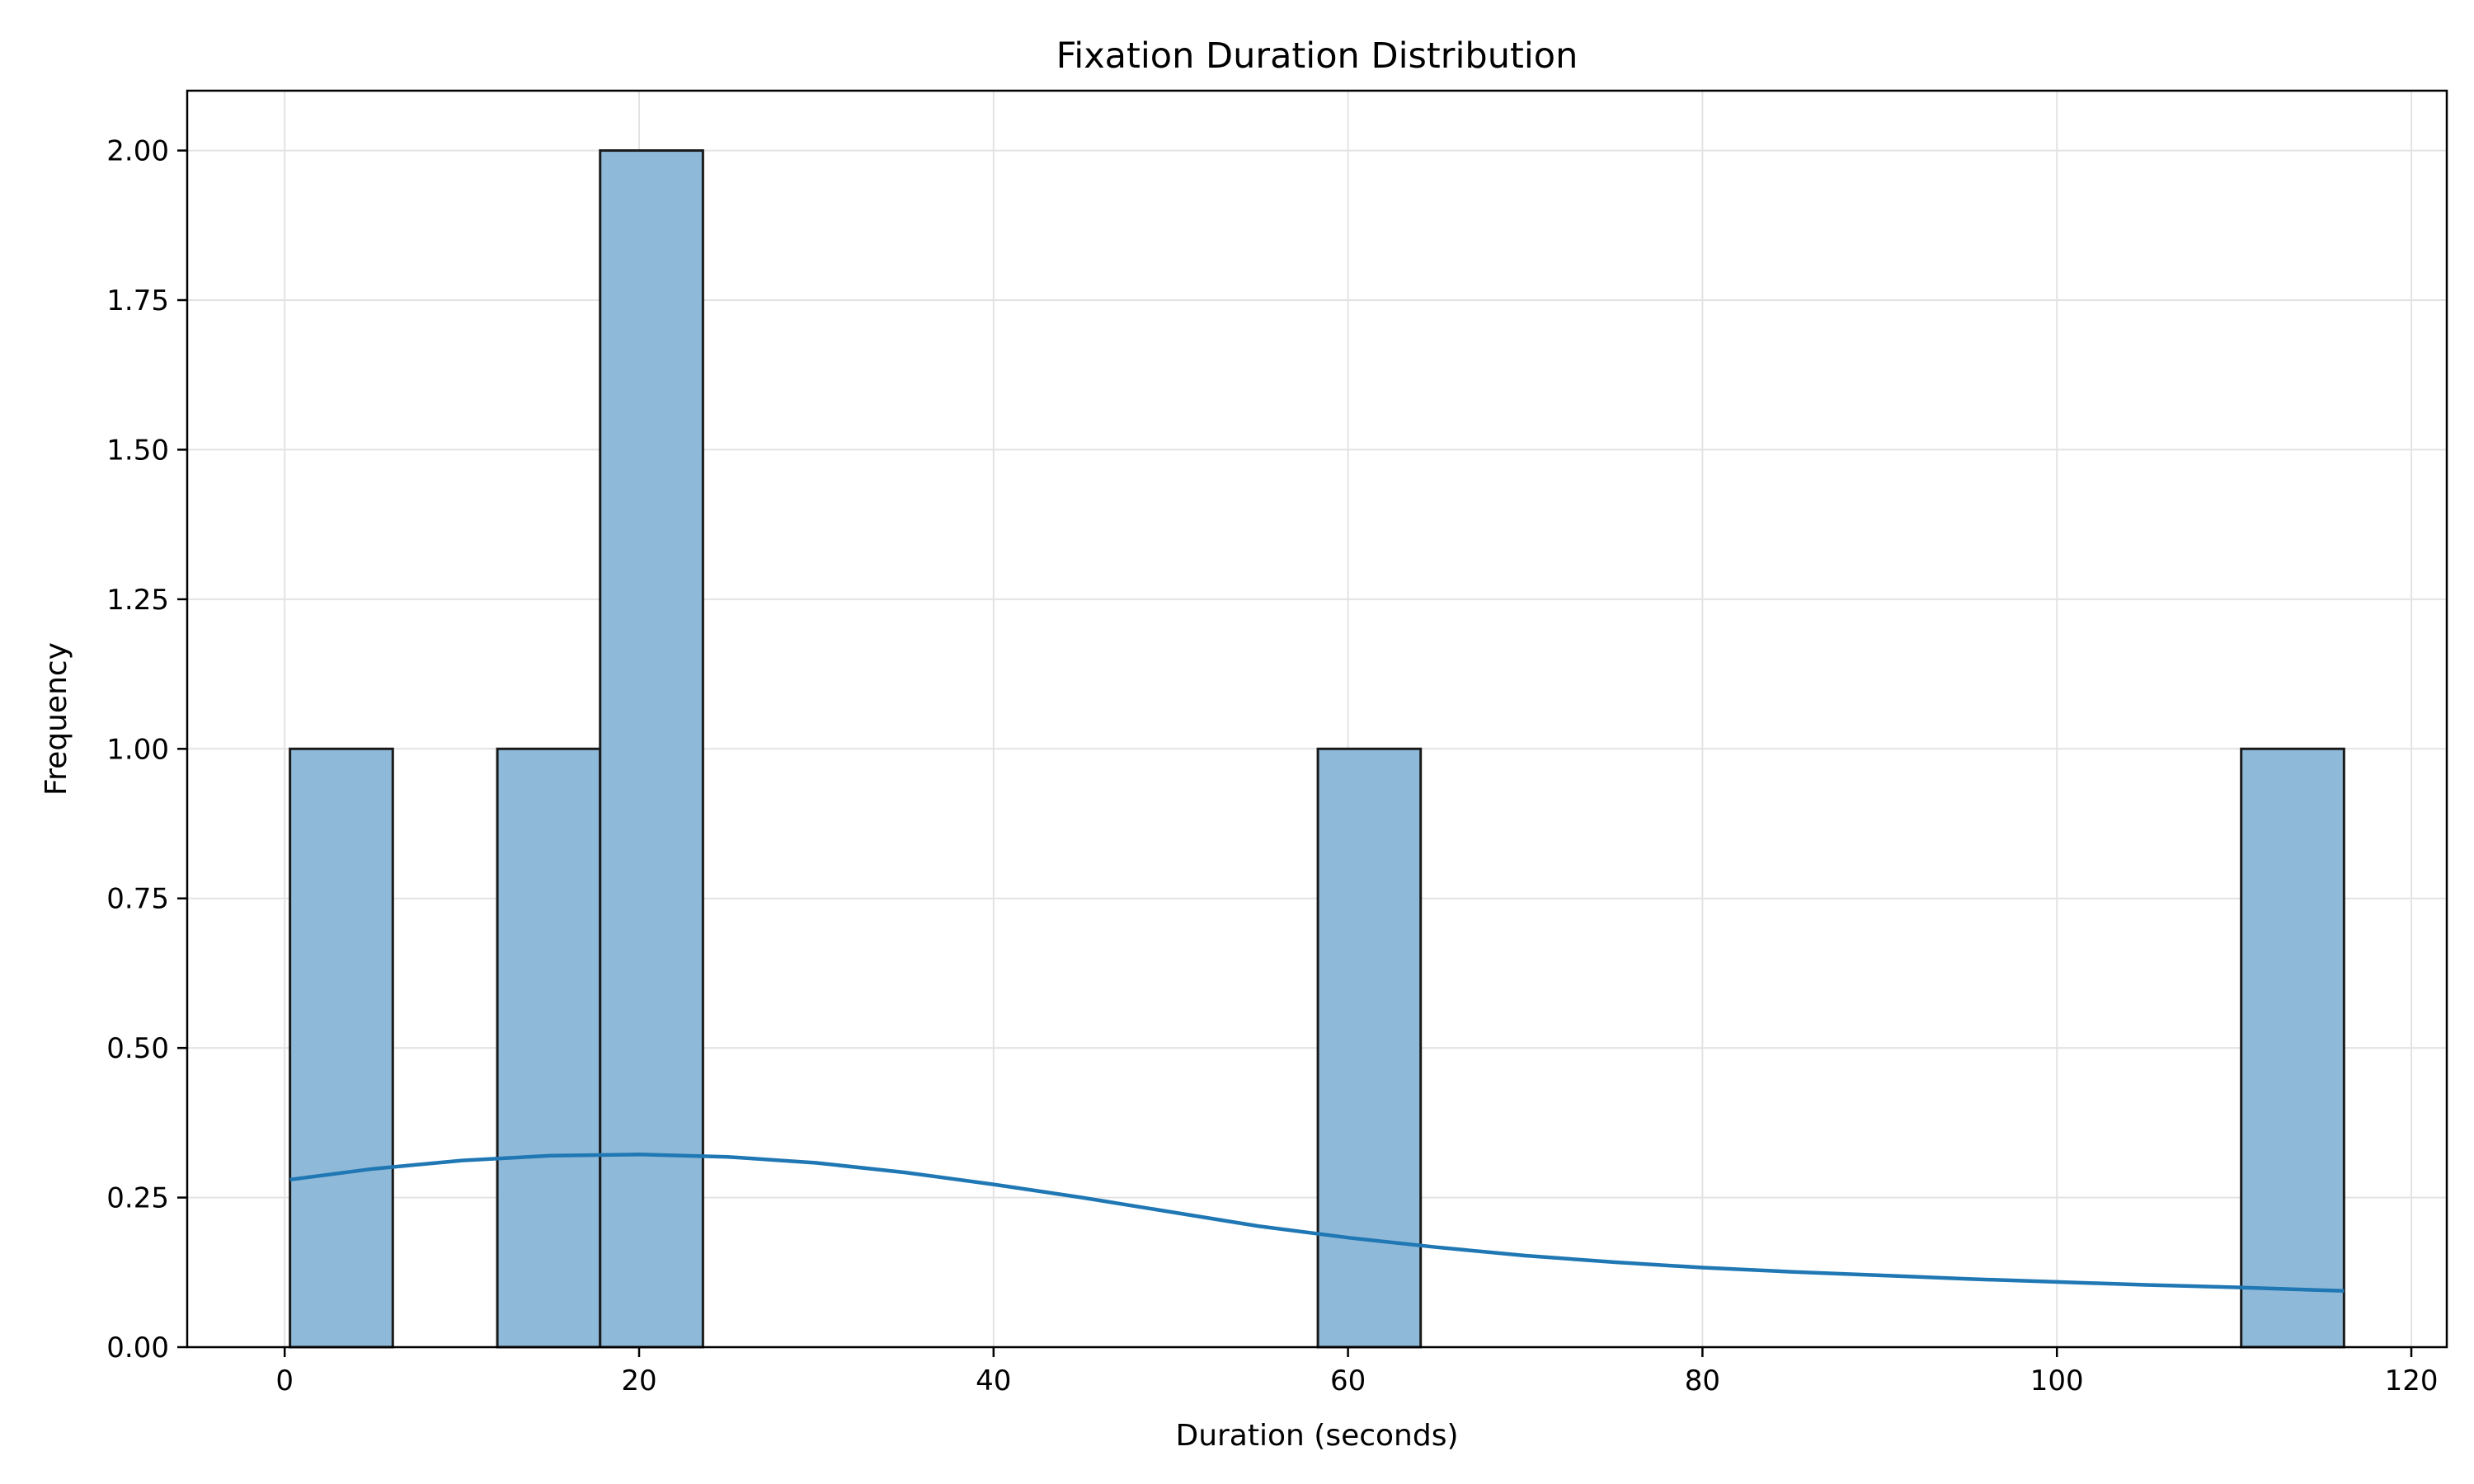  I want to click on x-tick-label: 60, so click(1348, 1380).